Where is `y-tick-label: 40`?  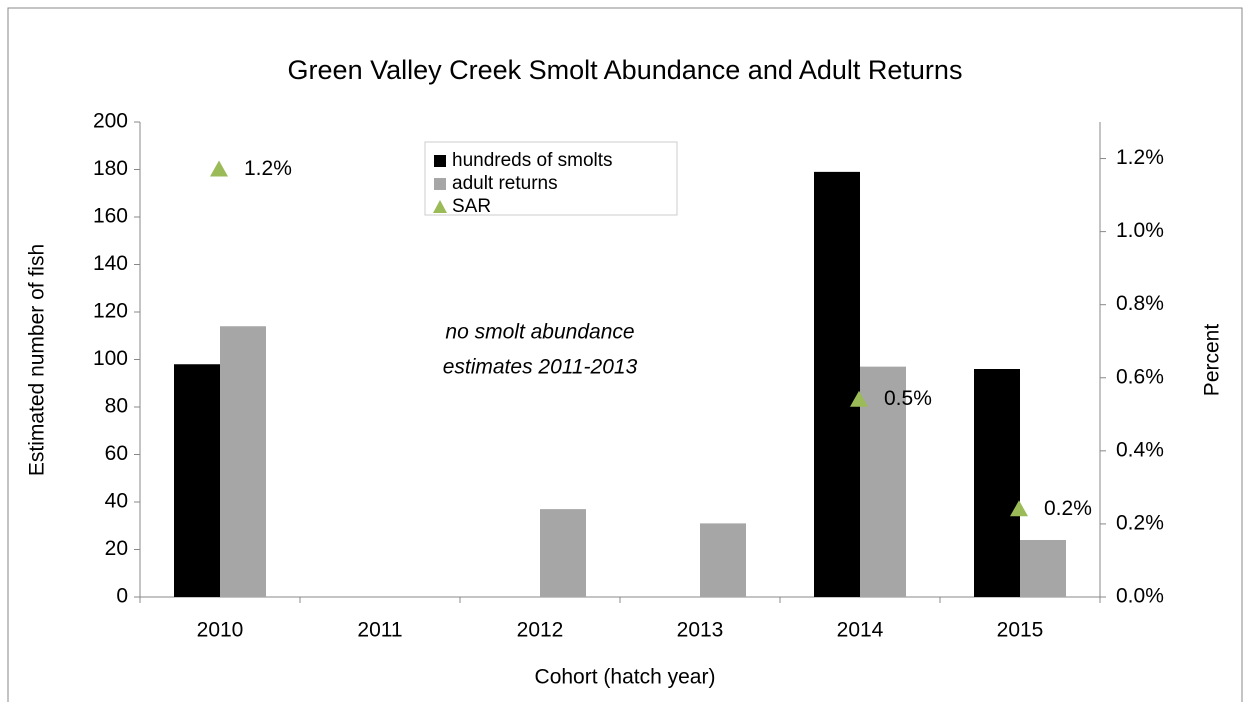
y-tick-label: 40 is located at coordinates (116, 501).